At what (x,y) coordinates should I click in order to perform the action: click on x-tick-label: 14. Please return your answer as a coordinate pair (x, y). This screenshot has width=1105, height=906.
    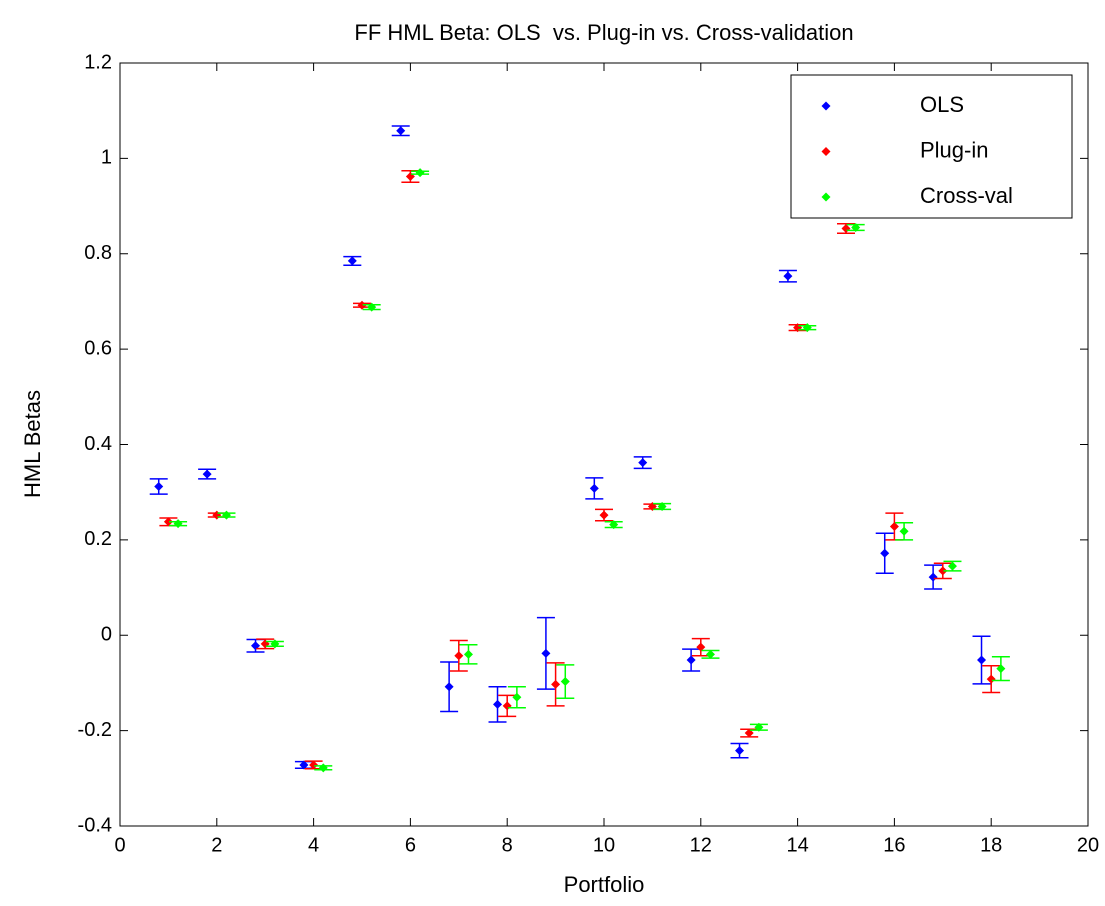
    Looking at the image, I should click on (797, 845).